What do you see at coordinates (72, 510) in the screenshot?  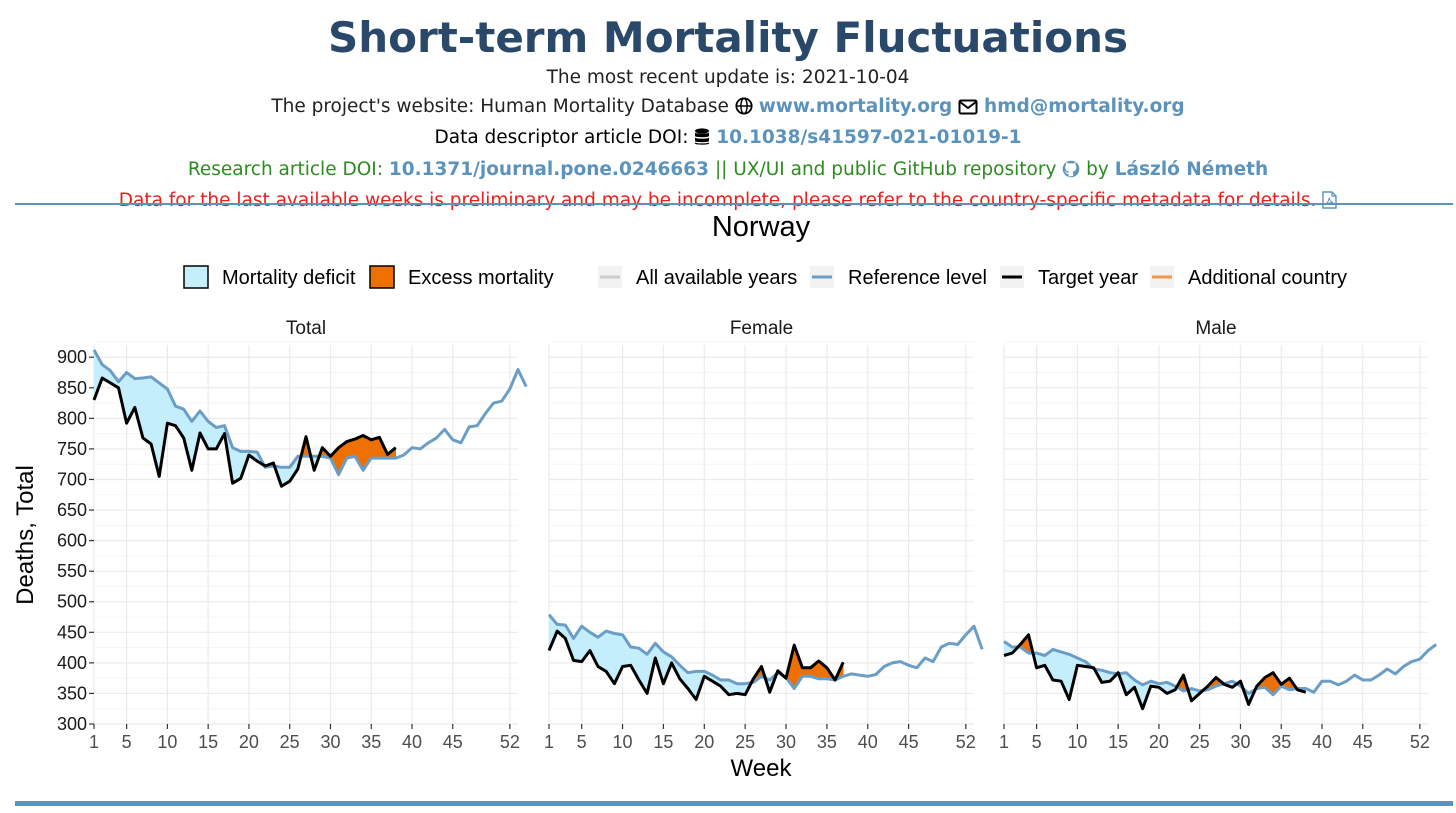 I see `y-tick-label: 650` at bounding box center [72, 510].